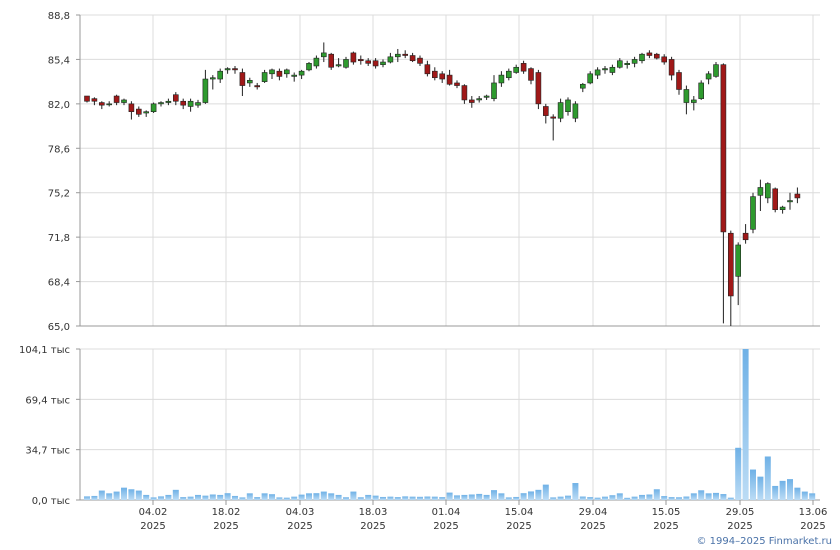 The height and width of the screenshot is (550, 840). Describe the element at coordinates (59, 105) in the screenshot. I see `price-tick-label: 82,0` at that location.